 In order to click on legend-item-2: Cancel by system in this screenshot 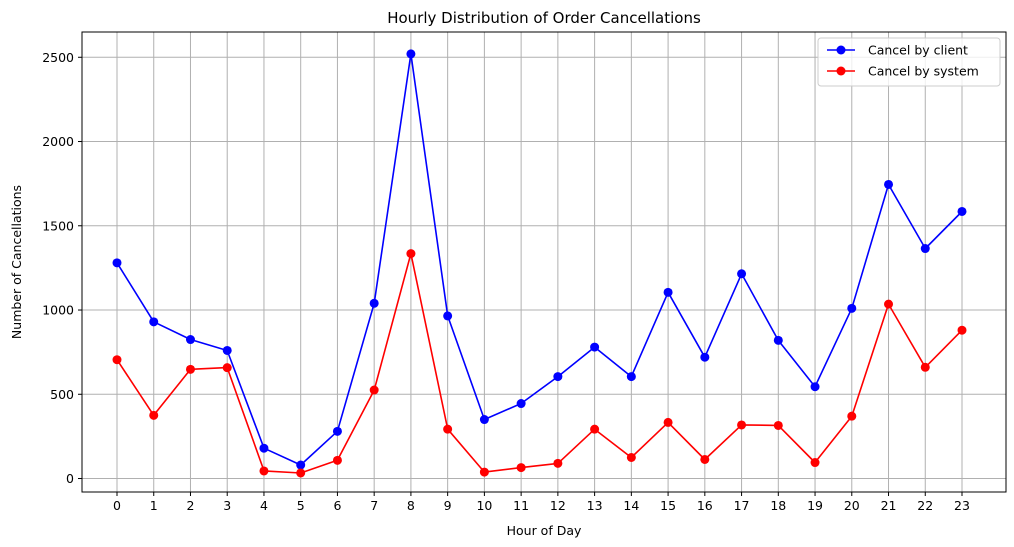, I will do `click(903, 71)`.